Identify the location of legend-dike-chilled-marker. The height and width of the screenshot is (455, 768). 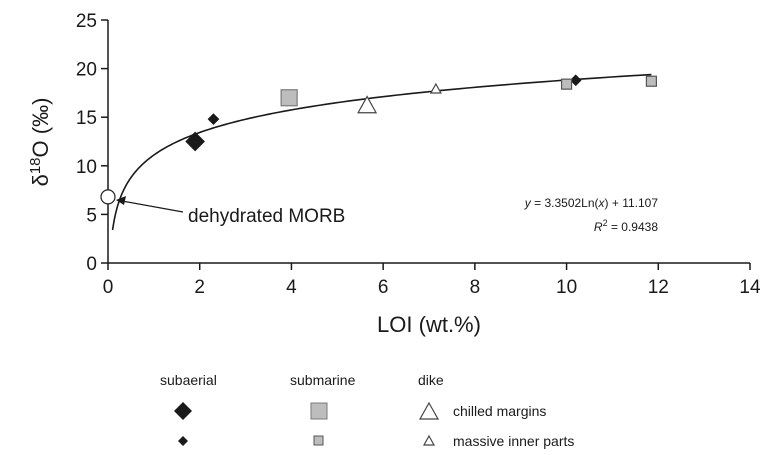
(429, 410).